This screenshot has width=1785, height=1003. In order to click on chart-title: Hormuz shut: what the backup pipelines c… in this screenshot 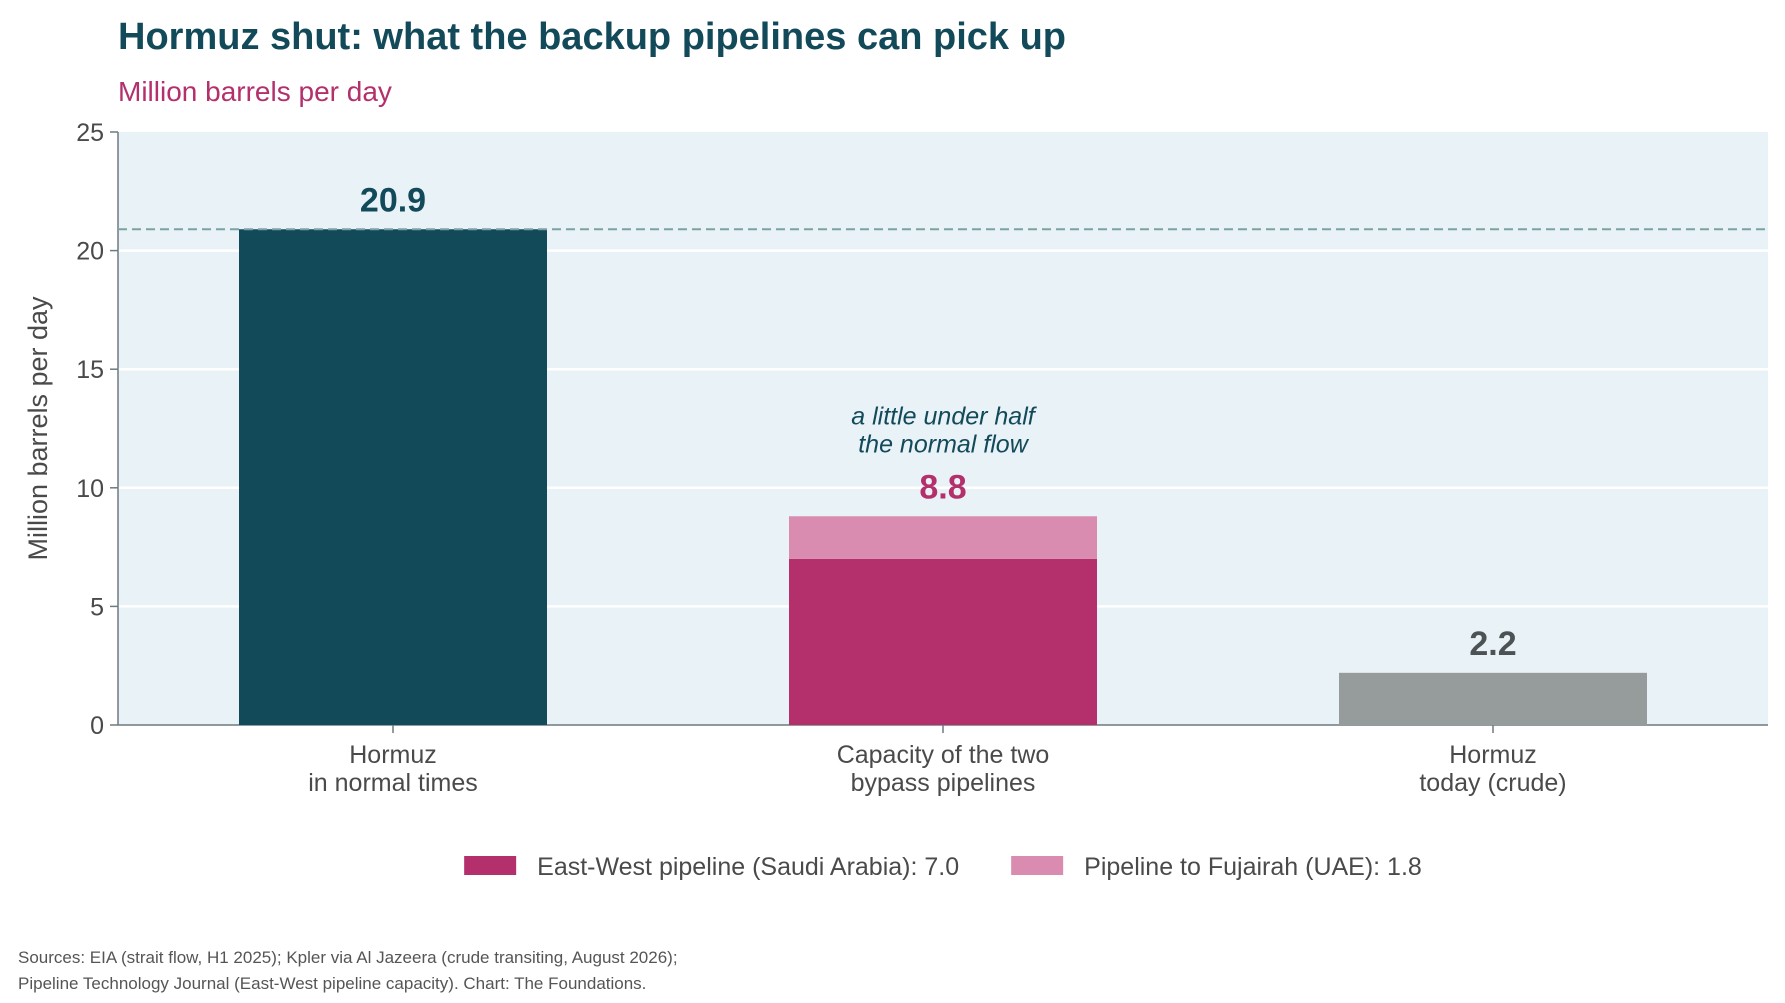, I will do `click(592, 37)`.